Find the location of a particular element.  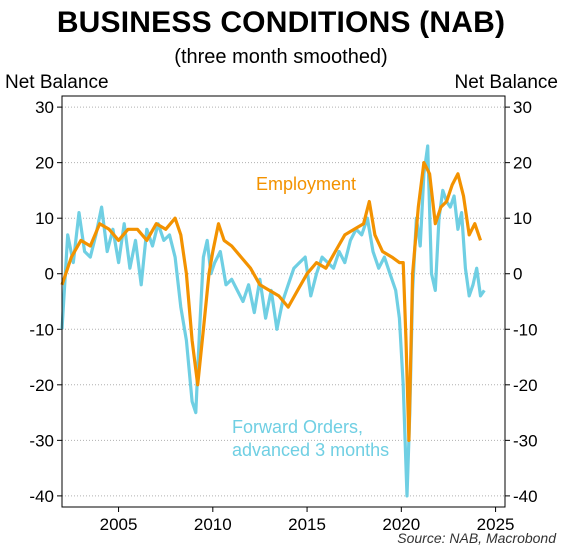

x-tick-label: 2010 is located at coordinates (213, 524).